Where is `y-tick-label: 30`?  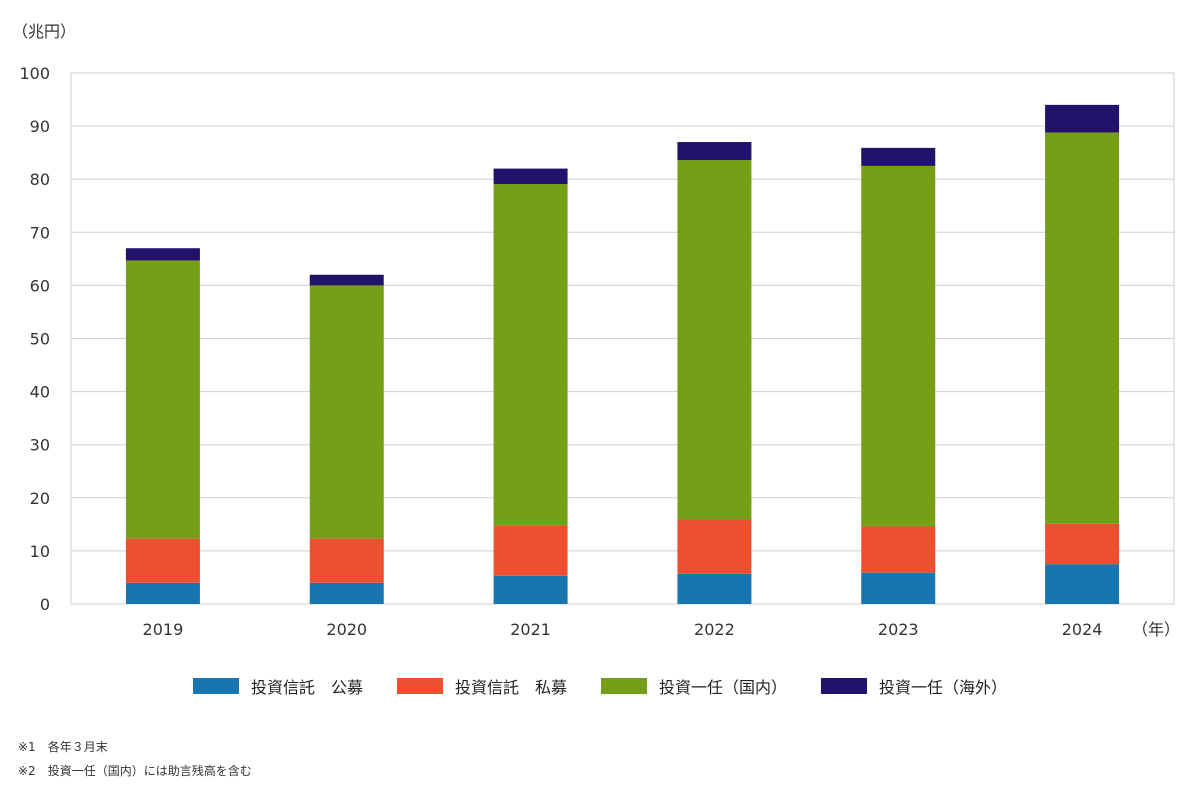
y-tick-label: 30 is located at coordinates (40, 445).